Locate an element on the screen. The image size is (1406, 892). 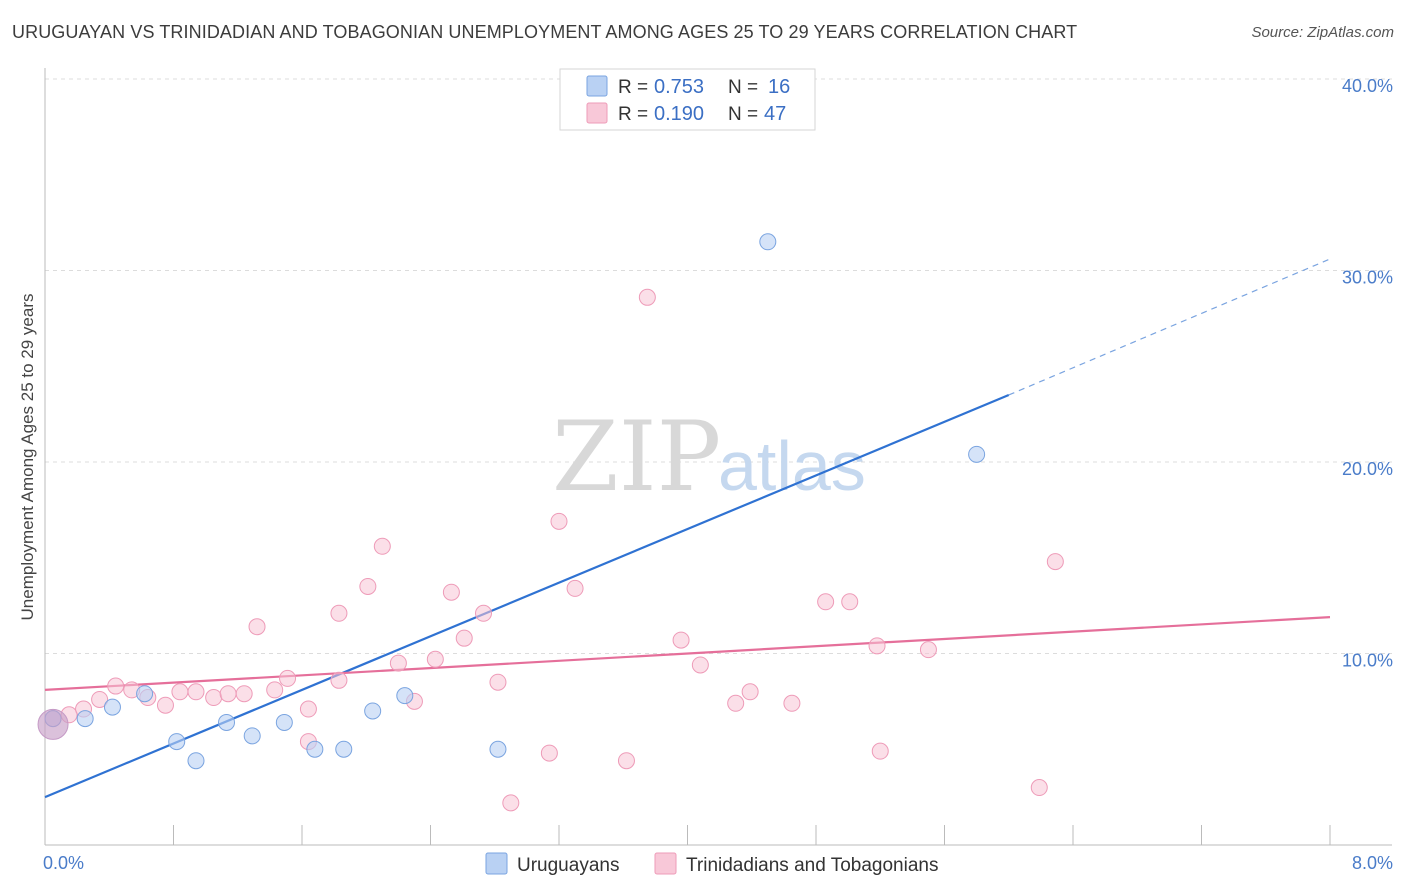
legend-swatch-uruguayans is located at coordinates (597, 86).